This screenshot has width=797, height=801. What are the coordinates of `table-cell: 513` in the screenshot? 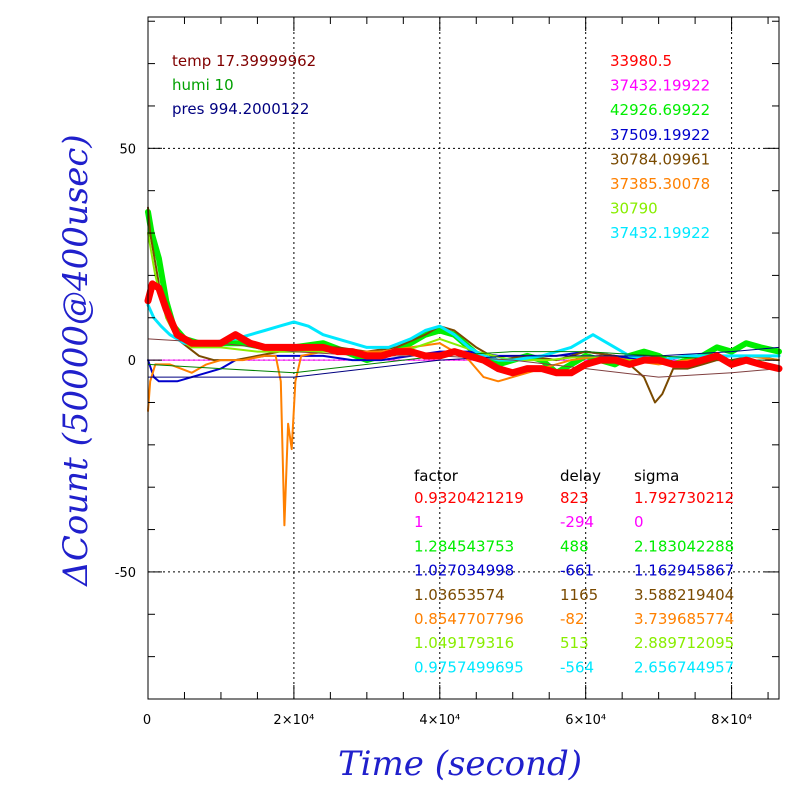 It's located at (574, 643).